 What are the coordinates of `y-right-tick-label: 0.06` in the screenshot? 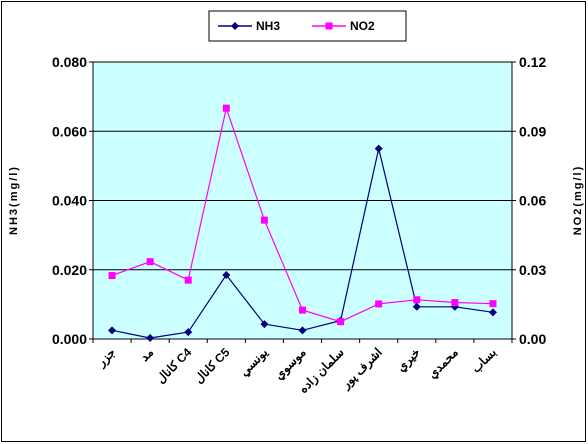 It's located at (532, 201).